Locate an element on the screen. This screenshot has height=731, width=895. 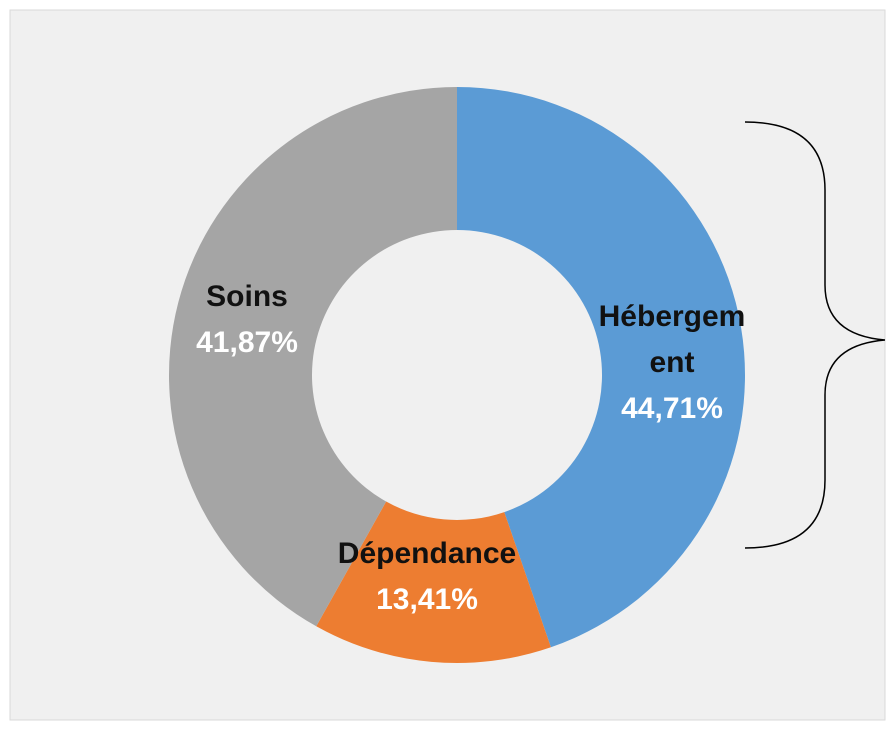
donut-slice is located at coordinates (433, 582).